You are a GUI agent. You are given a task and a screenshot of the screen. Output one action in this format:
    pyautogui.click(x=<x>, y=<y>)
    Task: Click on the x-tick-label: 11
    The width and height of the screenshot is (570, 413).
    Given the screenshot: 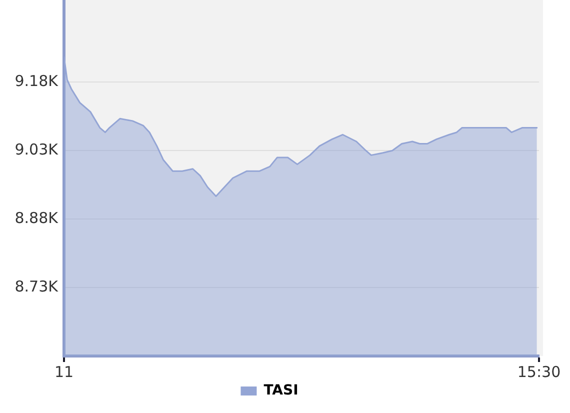 What is the action you would take?
    pyautogui.click(x=64, y=371)
    